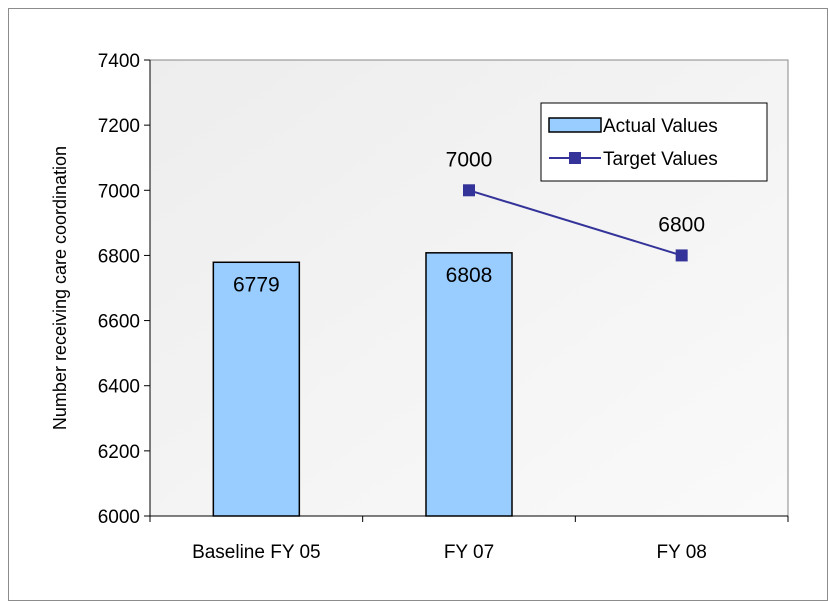 This screenshot has width=828, height=601. What do you see at coordinates (60, 288) in the screenshot?
I see `y-axis-title: Number receiving care coordination` at bounding box center [60, 288].